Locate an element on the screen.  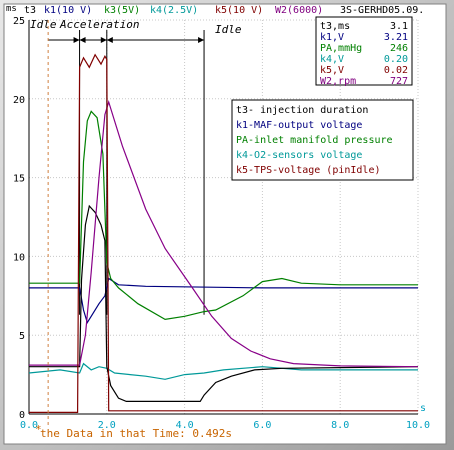
y-tick-label-4: 20 is located at coordinates (19, 100).